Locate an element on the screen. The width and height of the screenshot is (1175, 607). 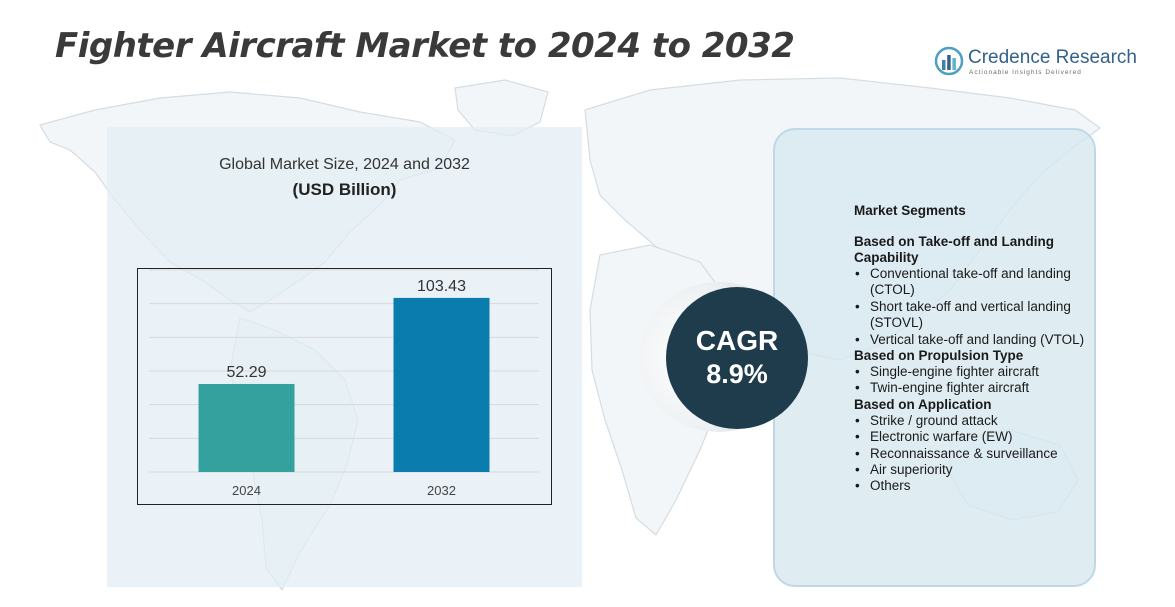
market-size-bar-chart: 52.29 2024 103.43 2032 is located at coordinates (344, 386).